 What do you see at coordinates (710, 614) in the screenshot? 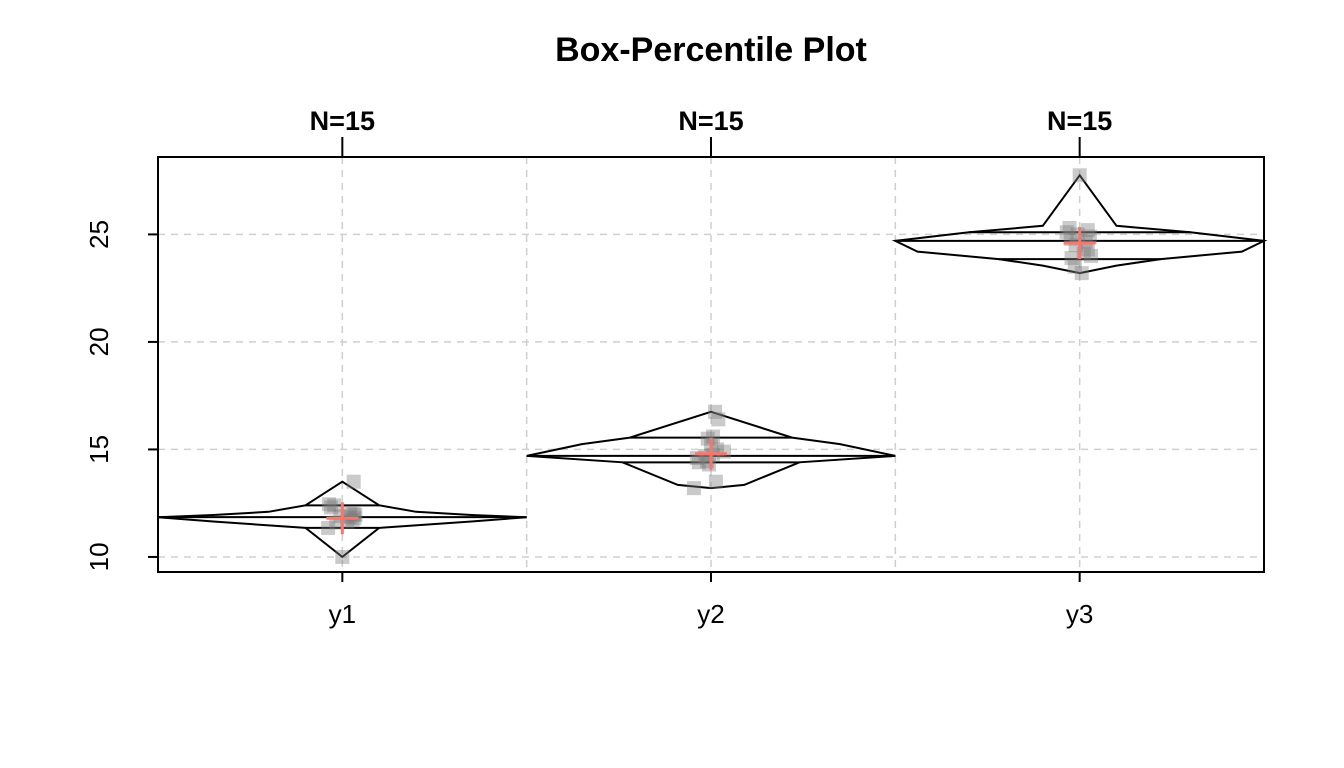
I see `x-tick-label: y2` at bounding box center [710, 614].